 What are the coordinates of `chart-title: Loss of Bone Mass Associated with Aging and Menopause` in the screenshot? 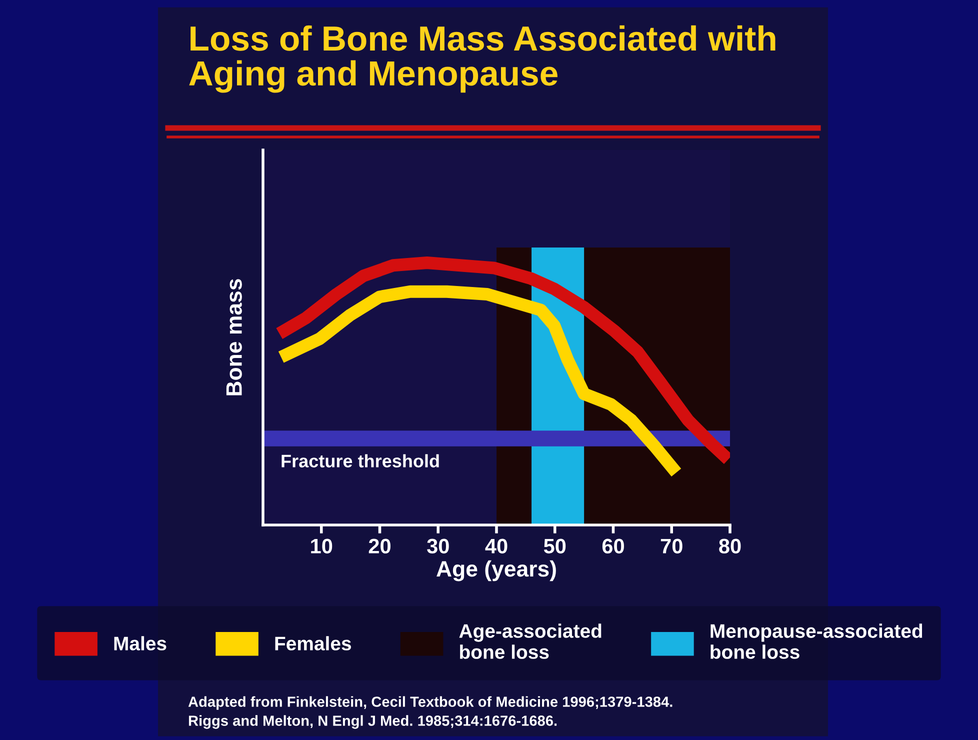 It's located at (482, 59).